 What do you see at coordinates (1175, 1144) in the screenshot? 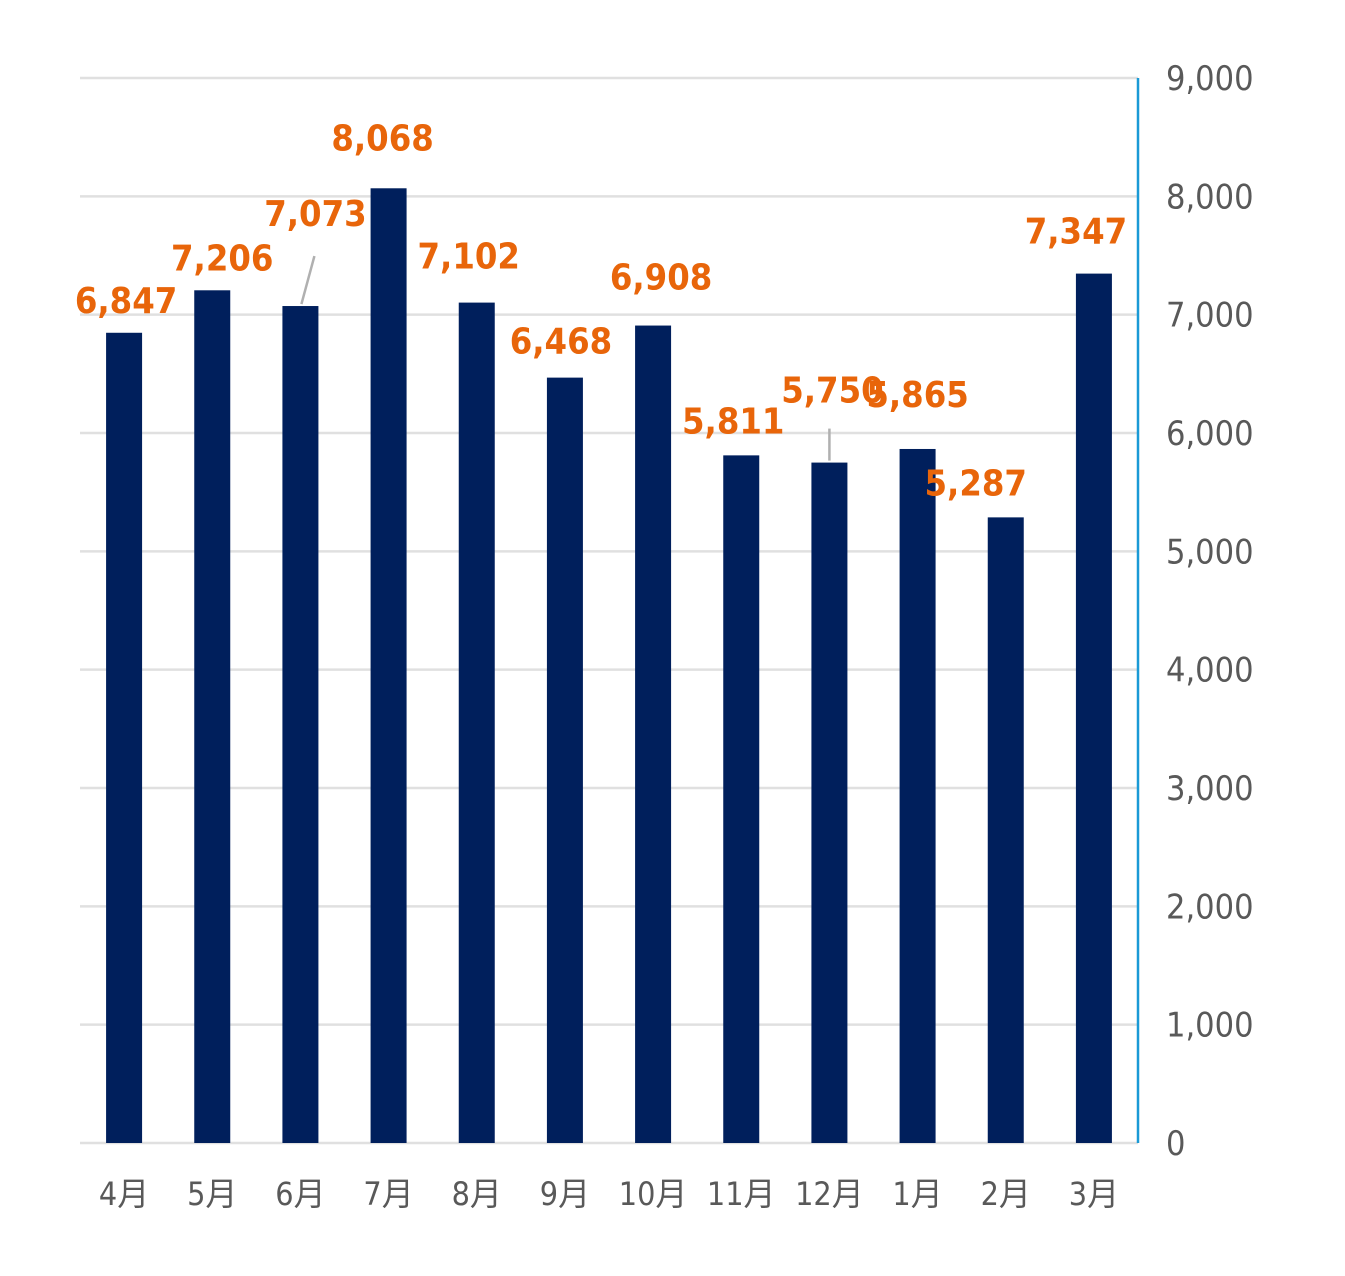
I see `y-tick-label: 0` at bounding box center [1175, 1144].